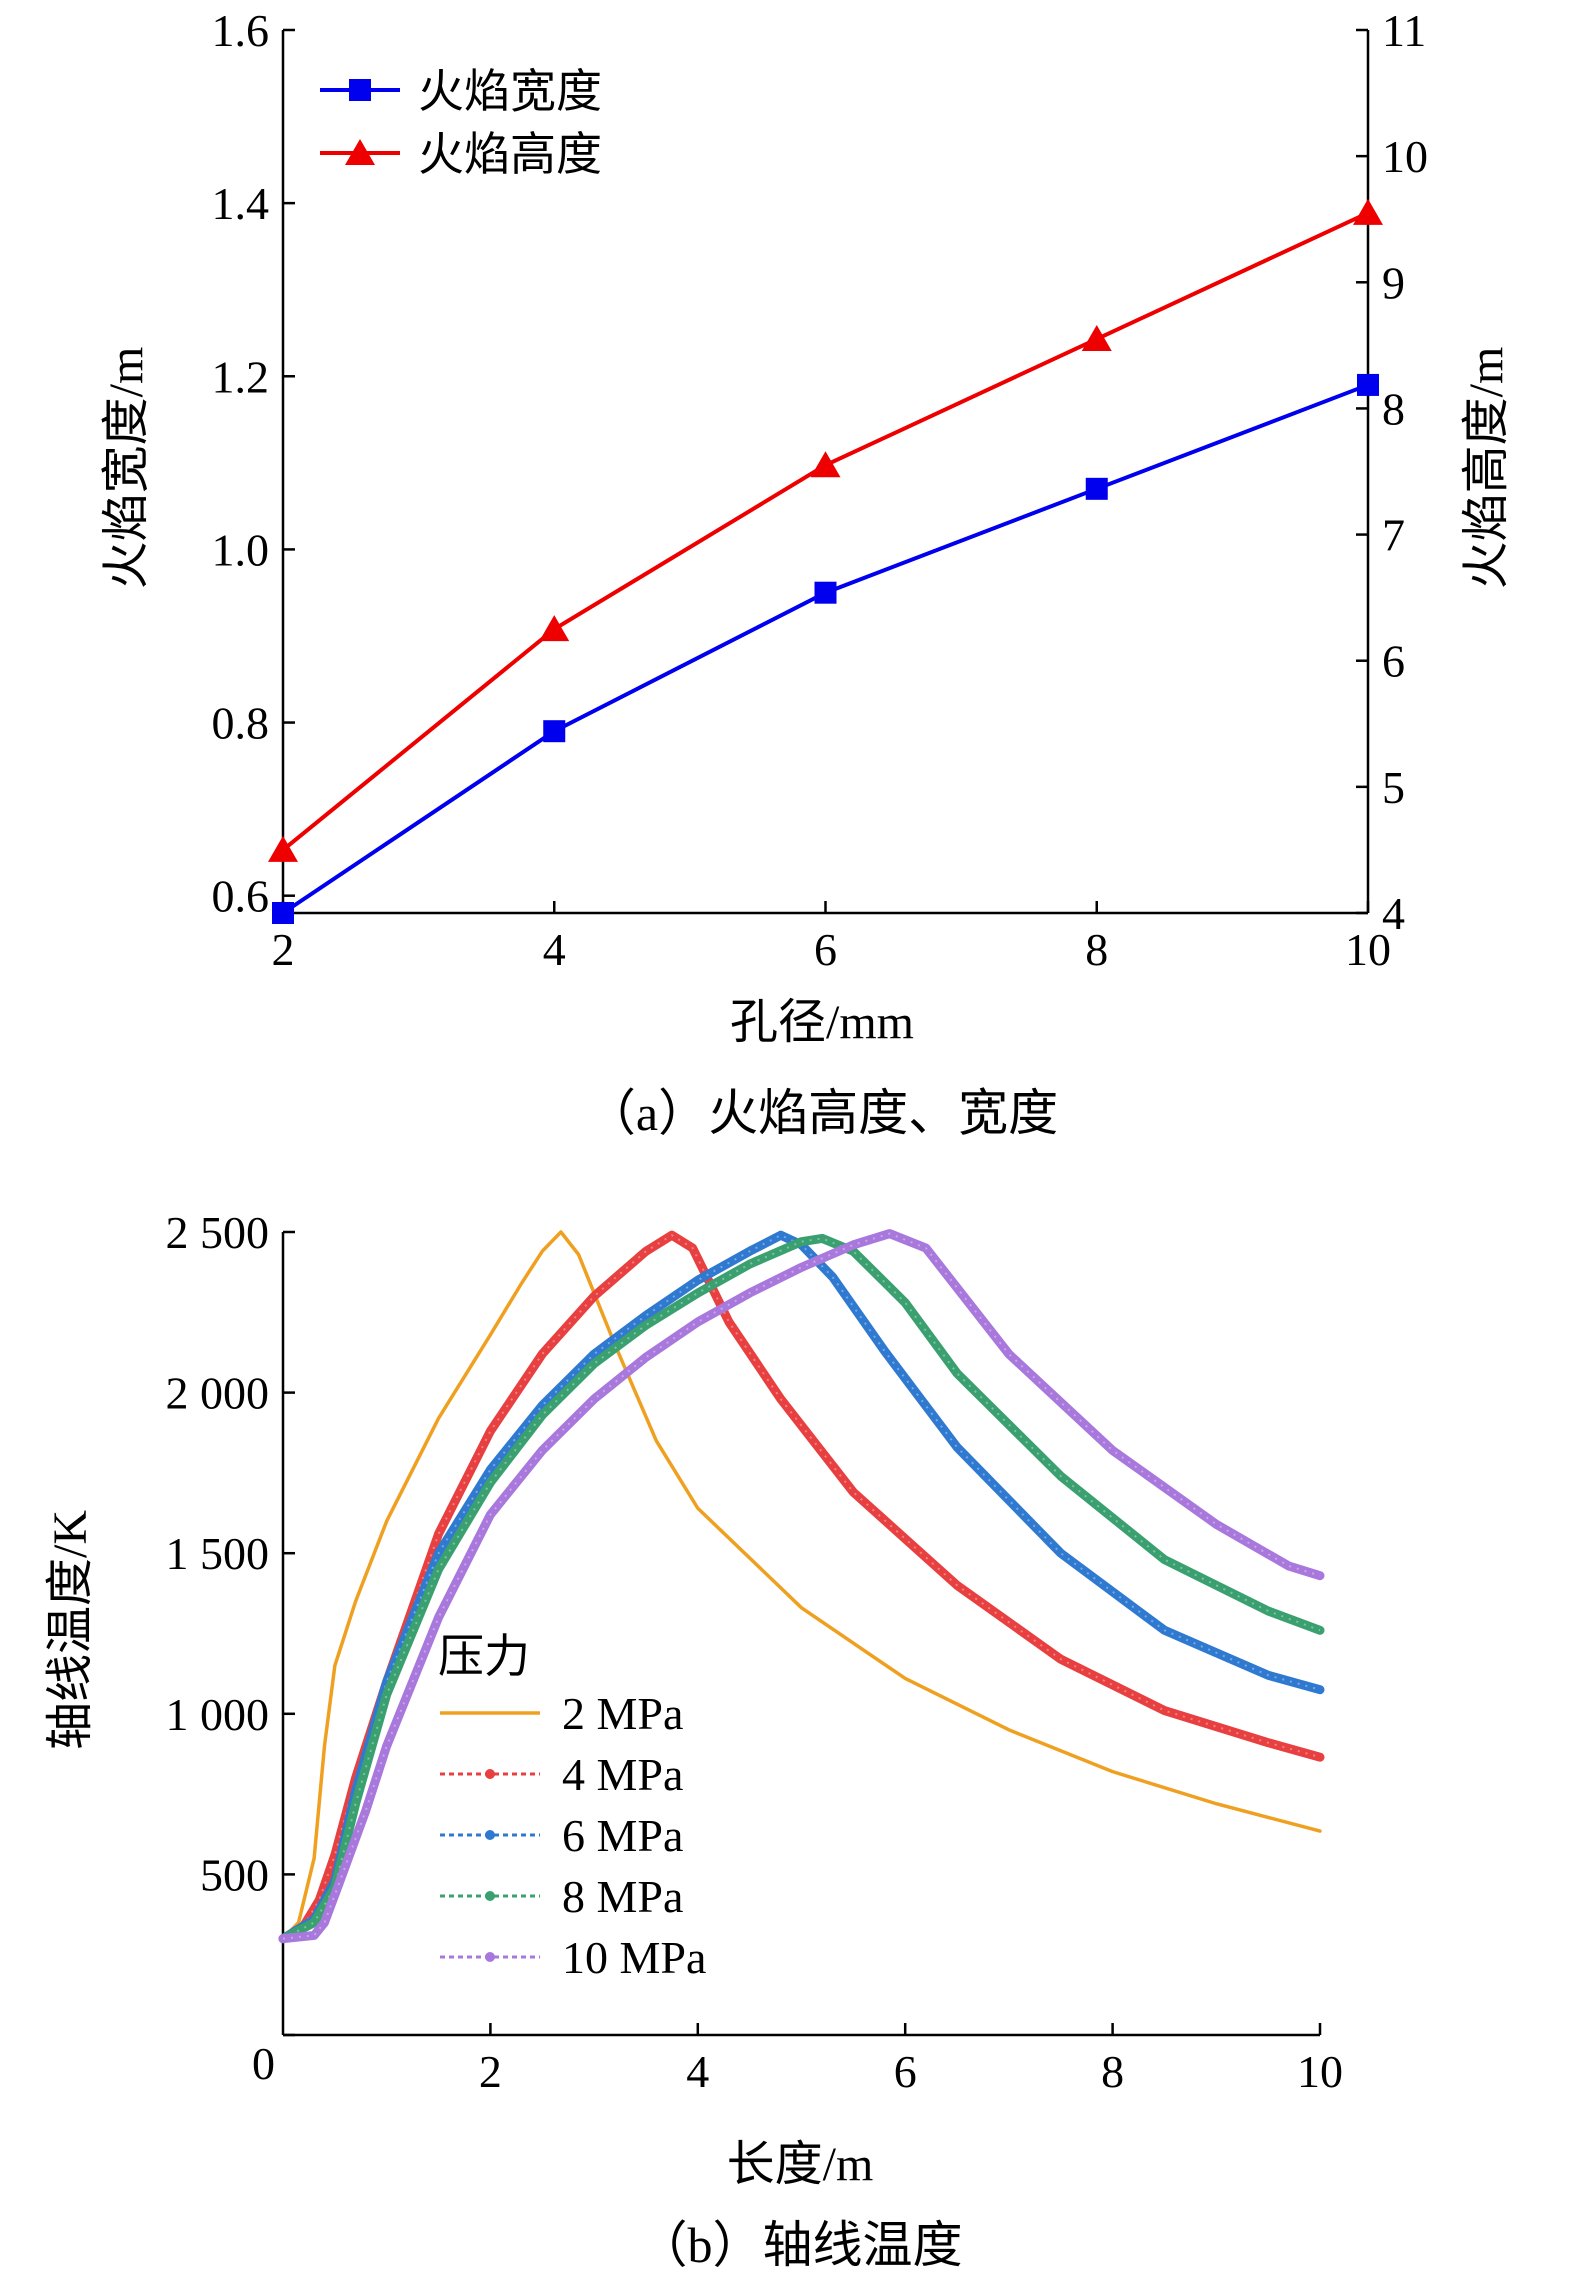  I want to click on legend-label-6-mpa: 6 MPa, so click(622, 1835).